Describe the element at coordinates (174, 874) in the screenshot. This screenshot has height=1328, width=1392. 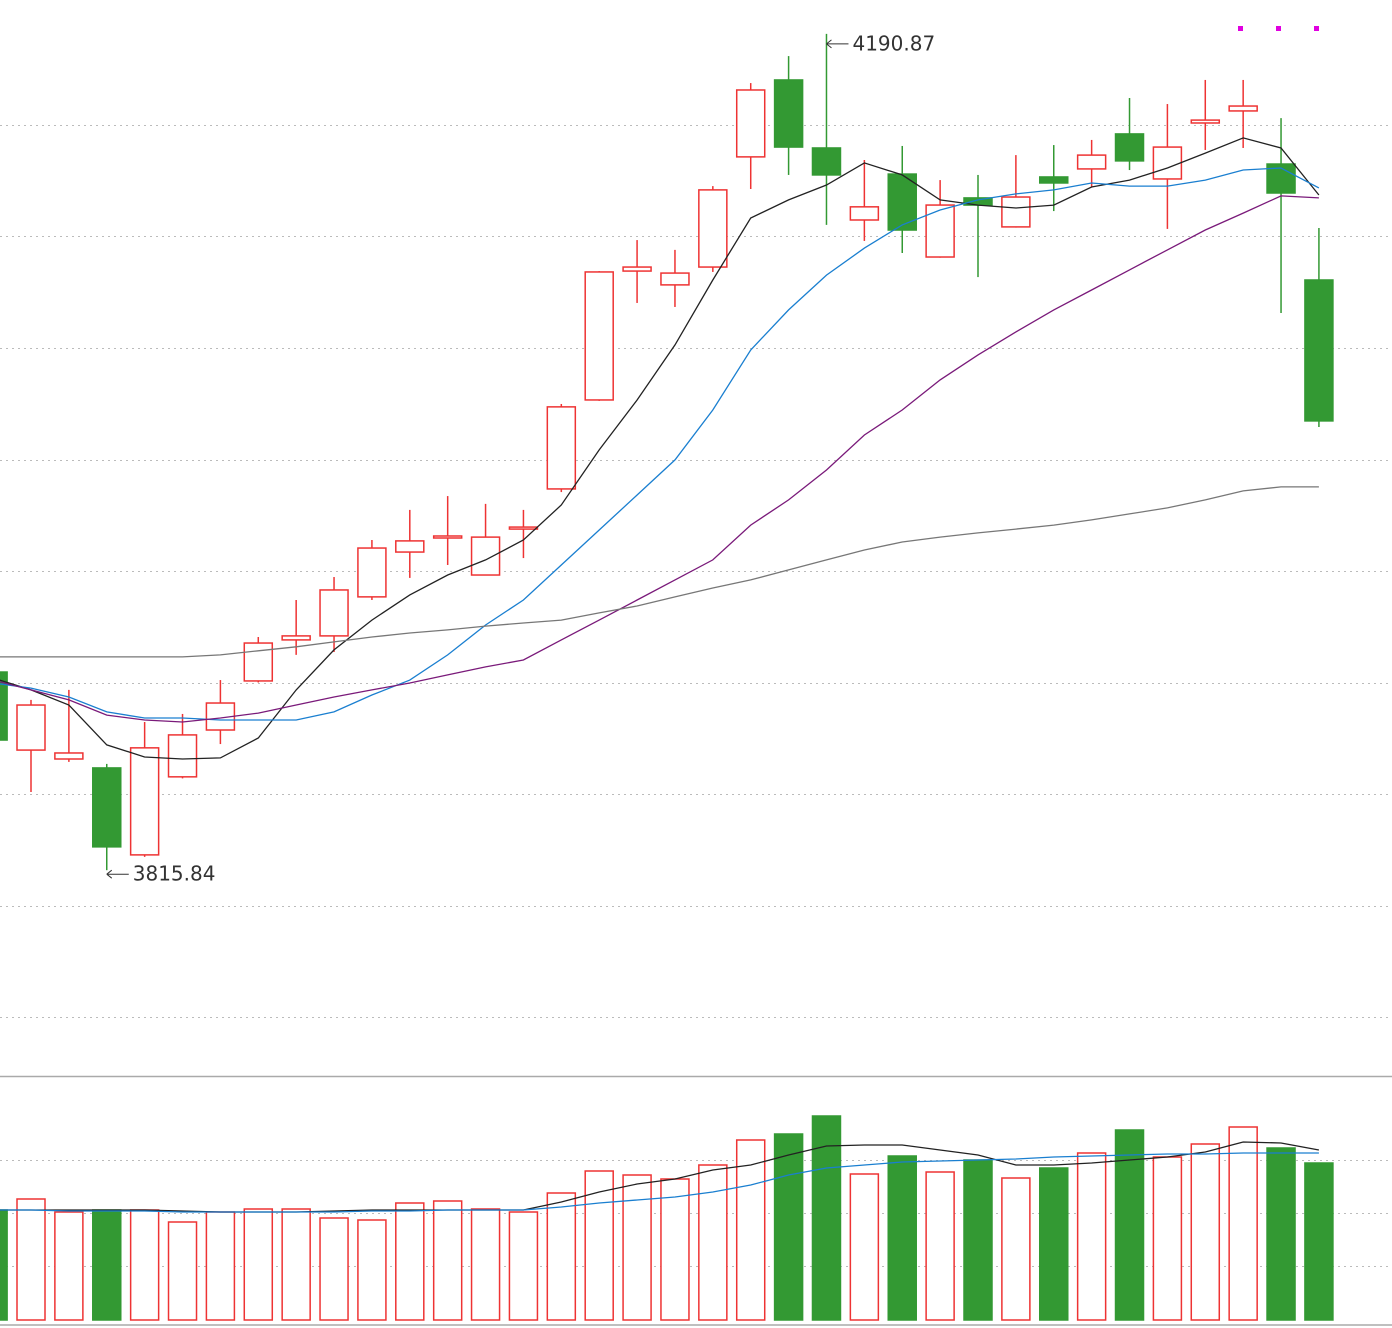
I see `annotation-label: 3815.84` at that location.